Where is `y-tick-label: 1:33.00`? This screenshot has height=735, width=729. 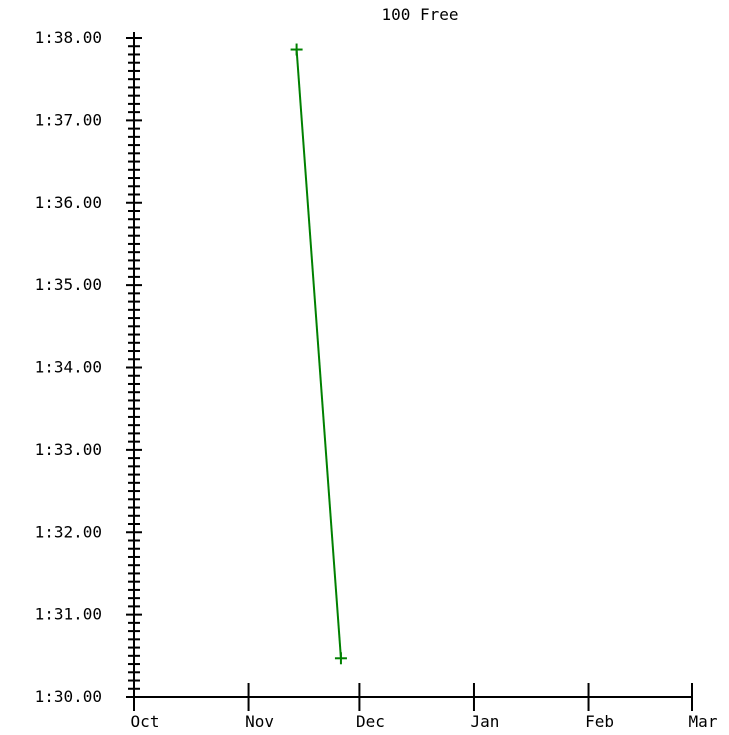
y-tick-label: 1:33.00 is located at coordinates (68, 449).